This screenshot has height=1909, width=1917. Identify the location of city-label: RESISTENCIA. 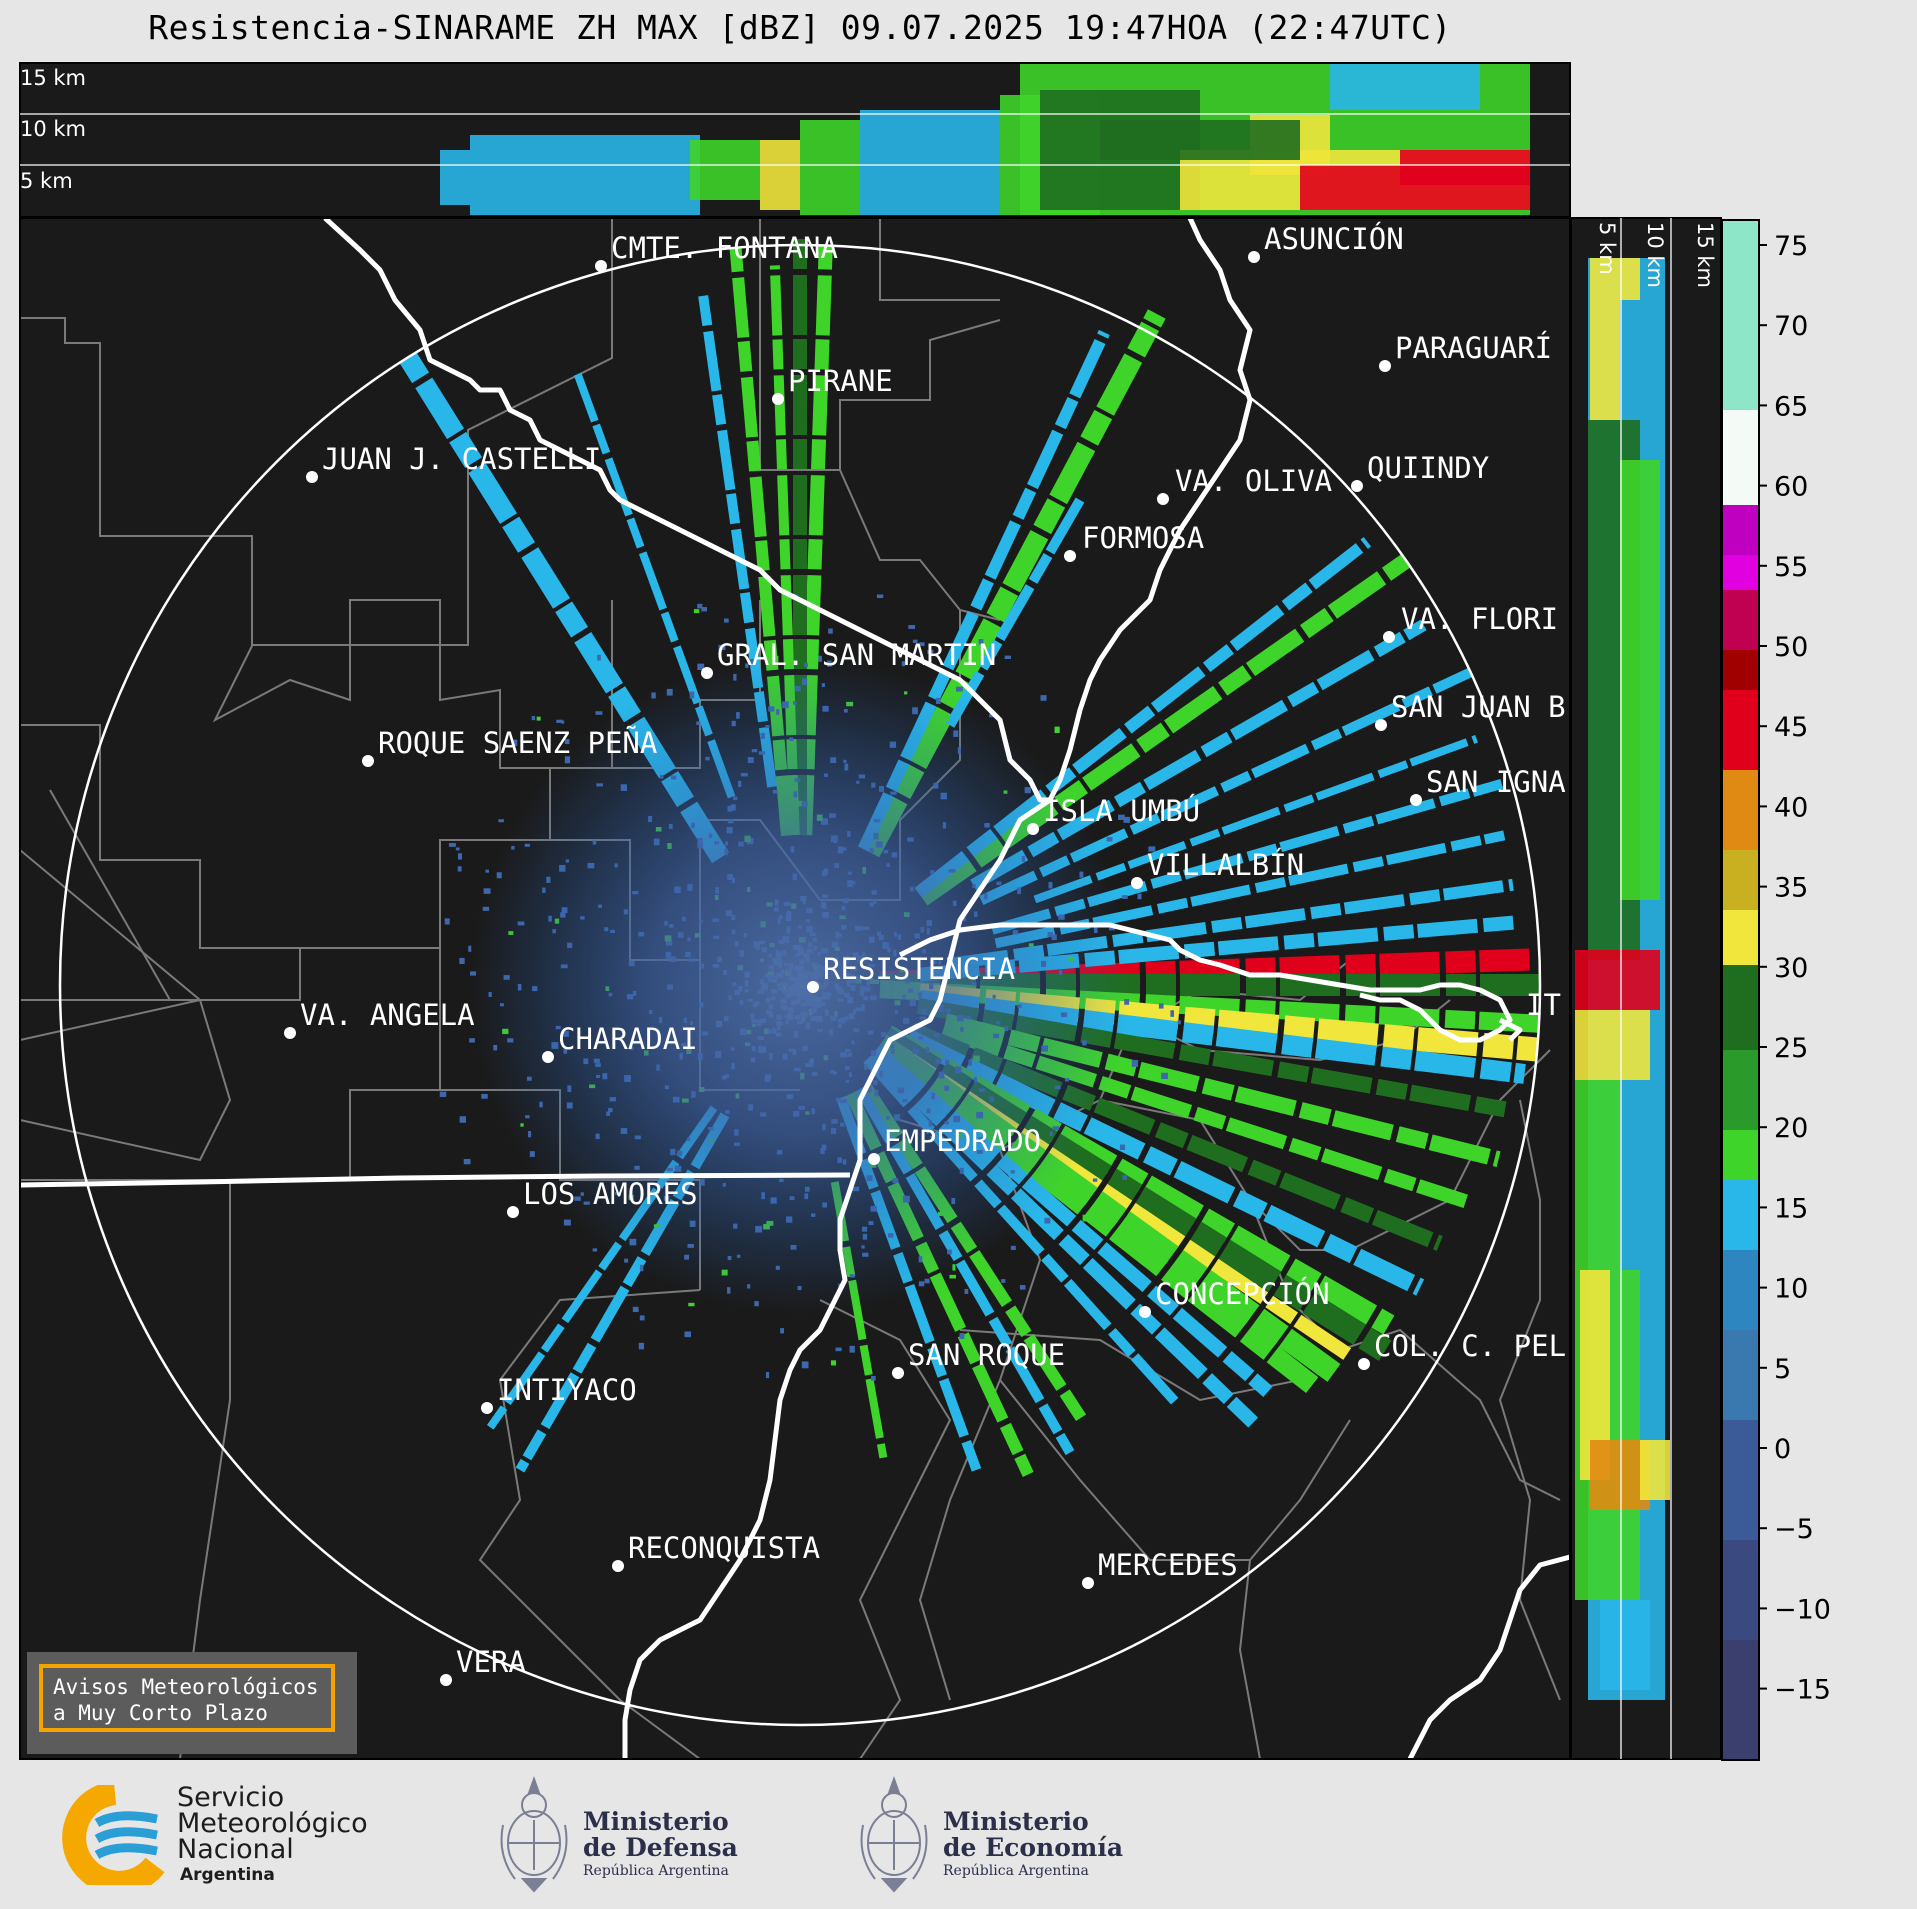
(919, 969).